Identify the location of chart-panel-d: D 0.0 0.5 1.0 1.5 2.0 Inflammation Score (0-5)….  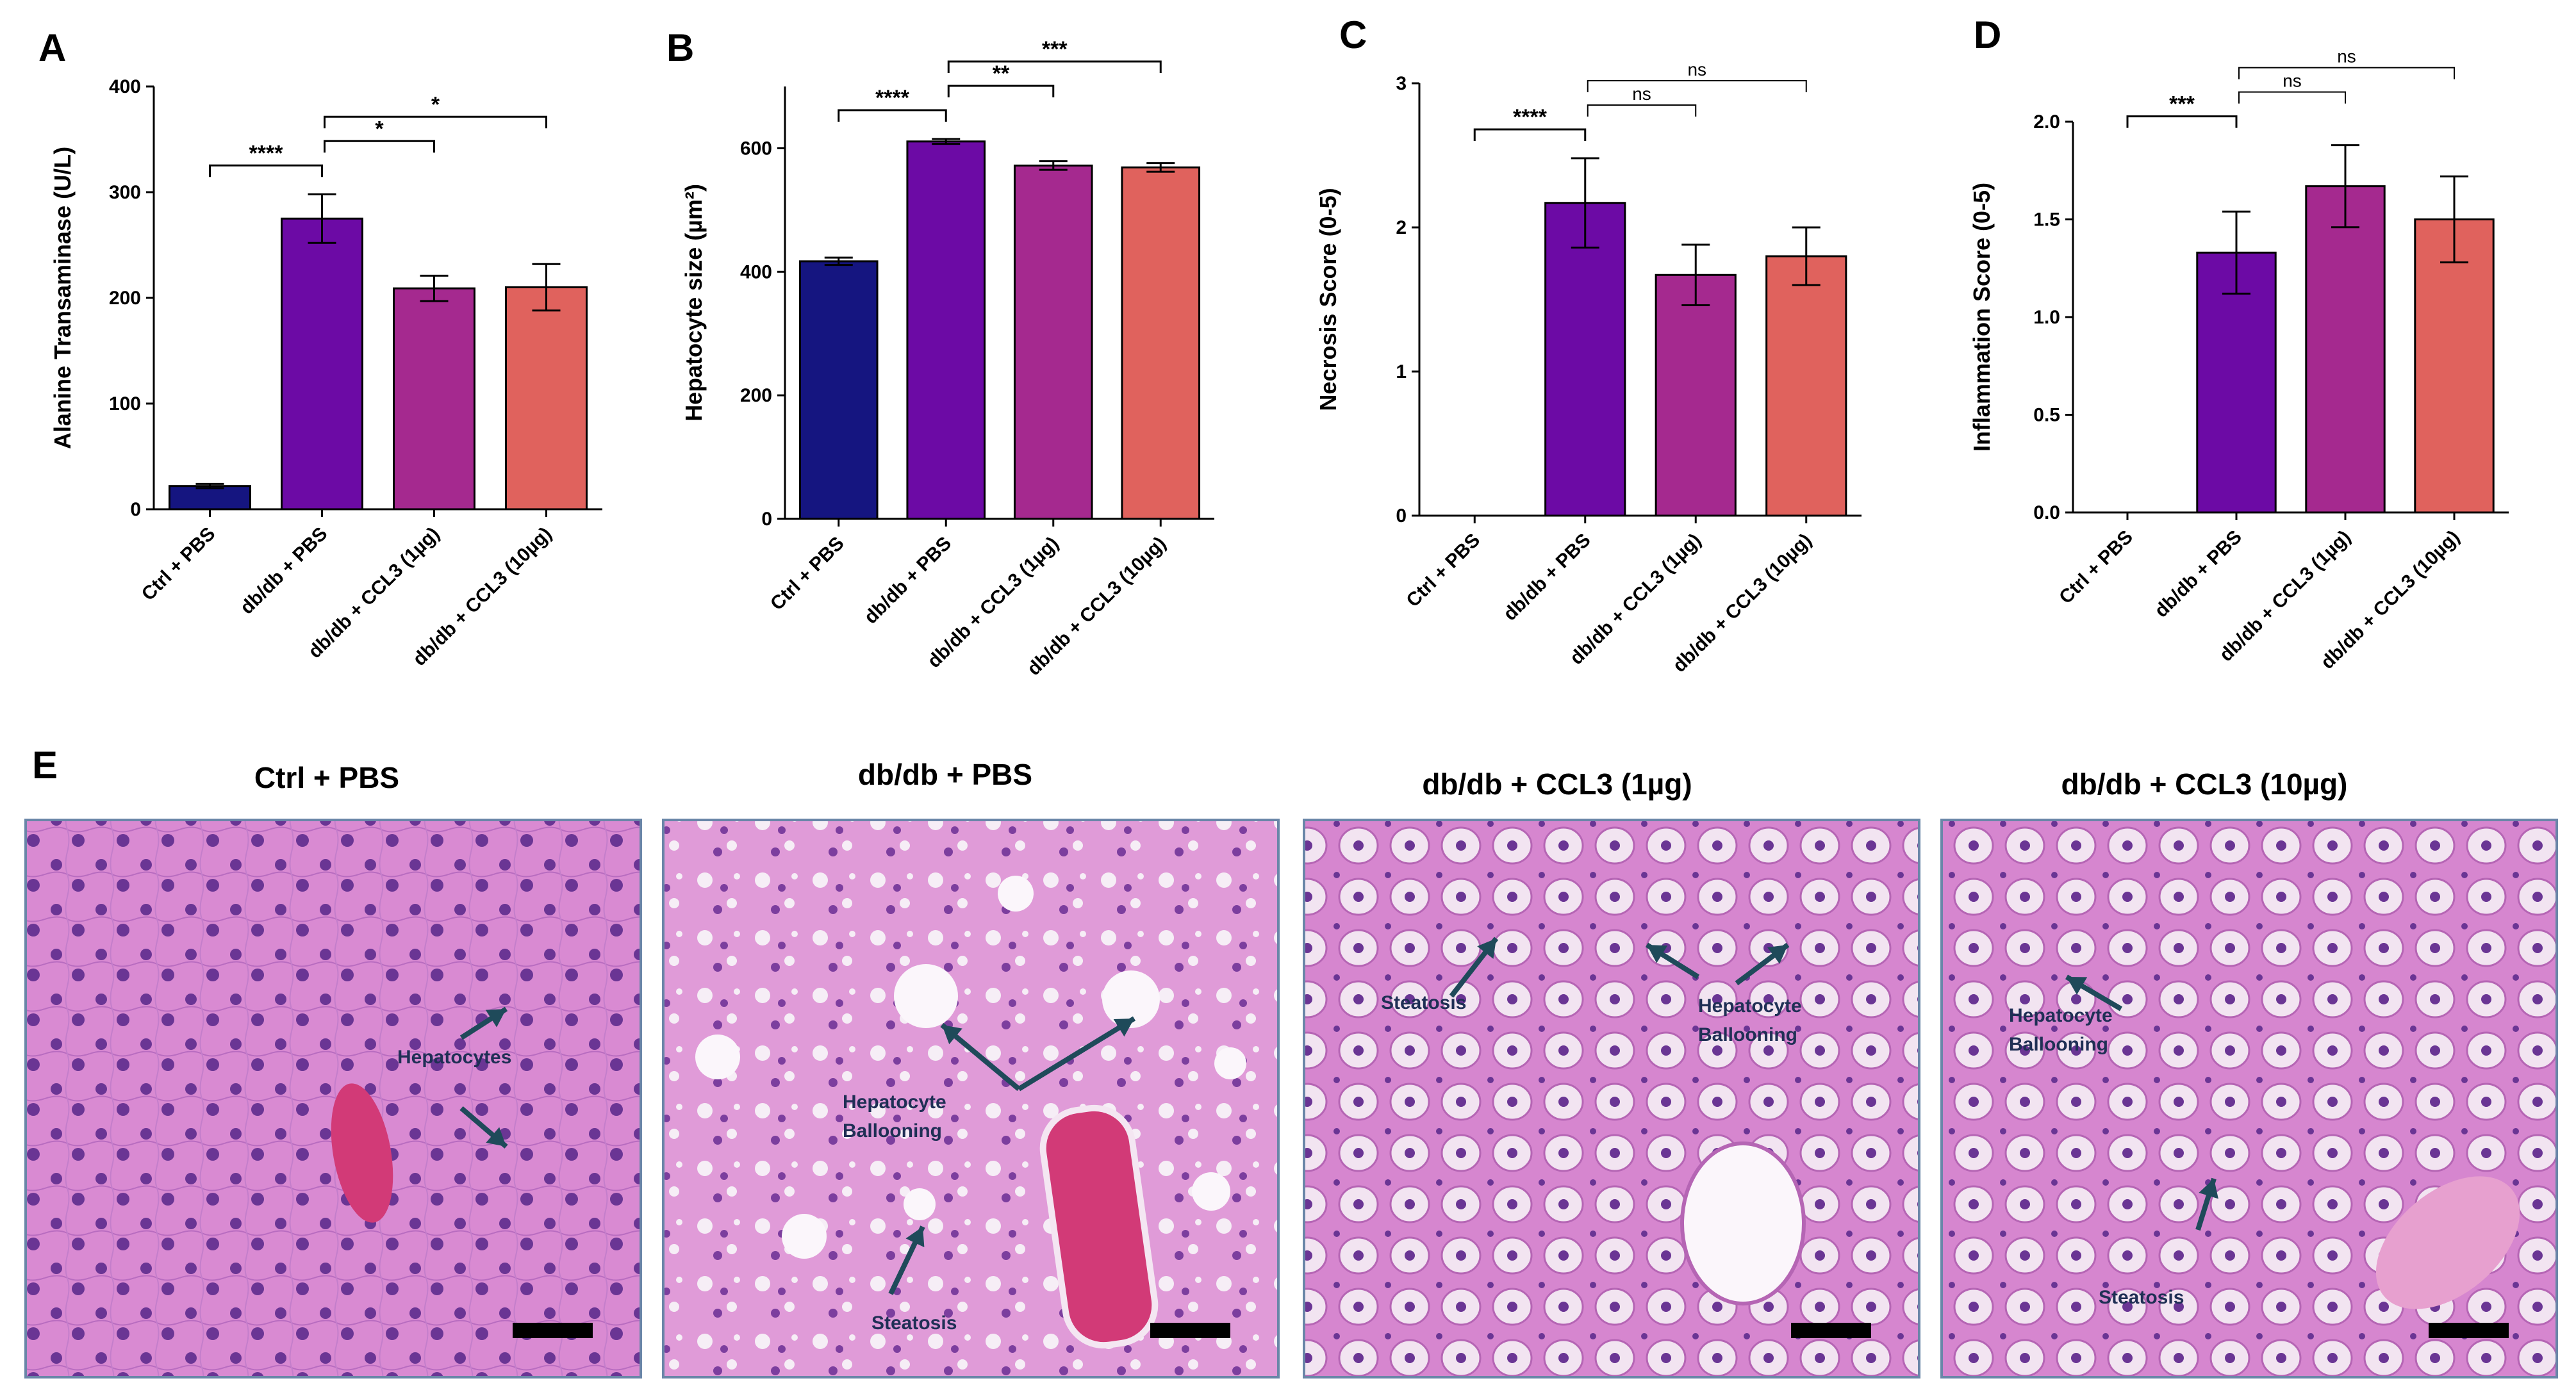
(2239, 343).